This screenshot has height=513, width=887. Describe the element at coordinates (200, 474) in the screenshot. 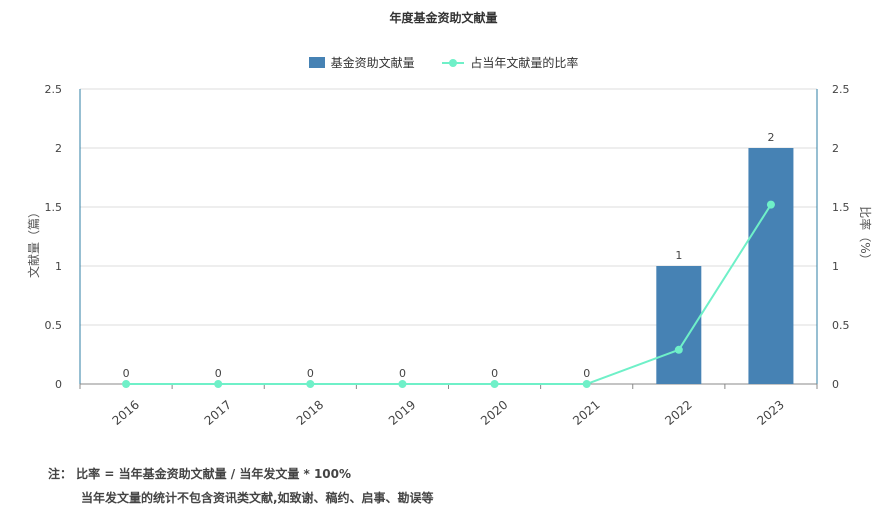

I see `note-formula: 注： 比率 = 当年基金资助文献量 / 当年发文量 * 100%` at that location.